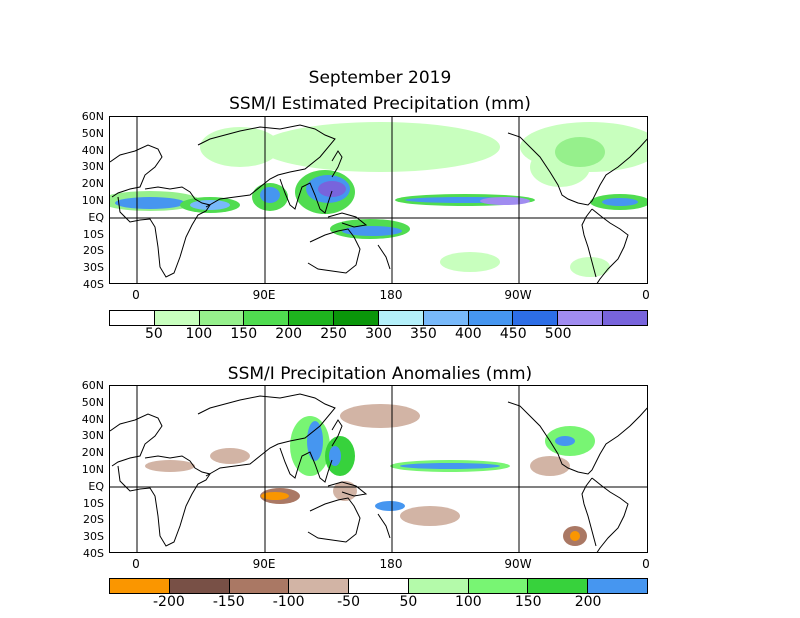 The width and height of the screenshot is (800, 618). I want to click on legend-label: 100, so click(468, 602).